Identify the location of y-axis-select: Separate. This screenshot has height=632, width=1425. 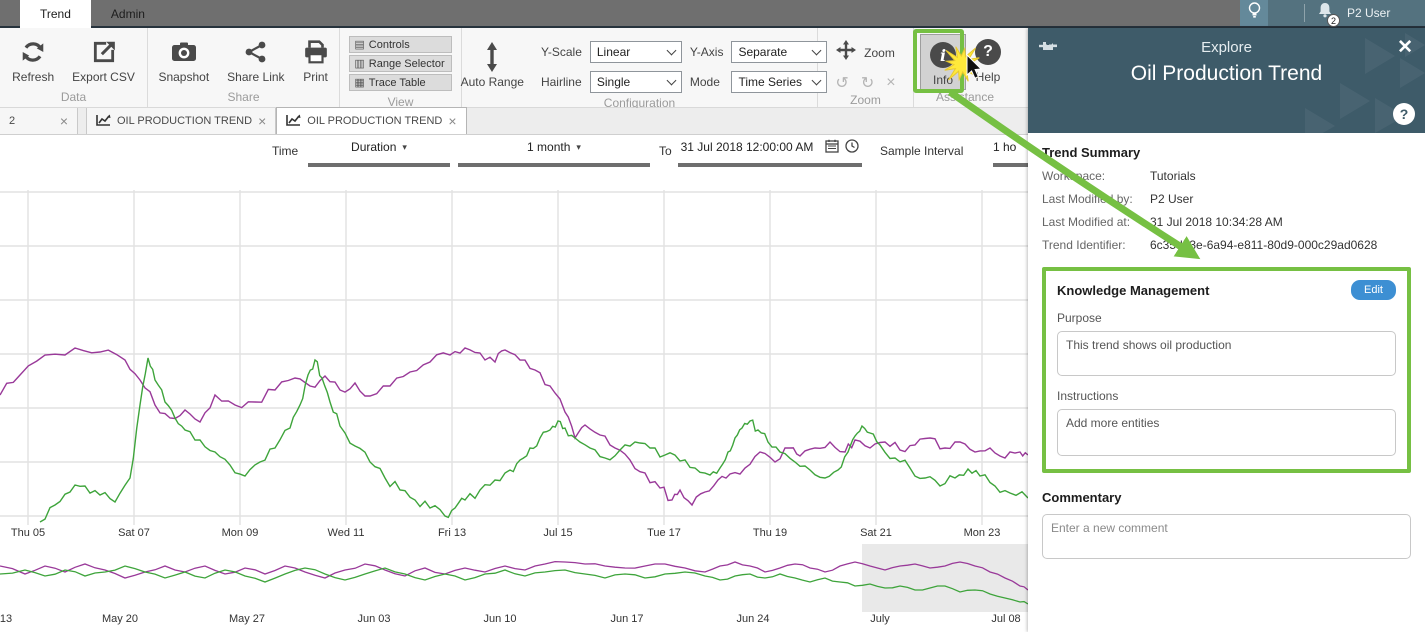
(779, 52).